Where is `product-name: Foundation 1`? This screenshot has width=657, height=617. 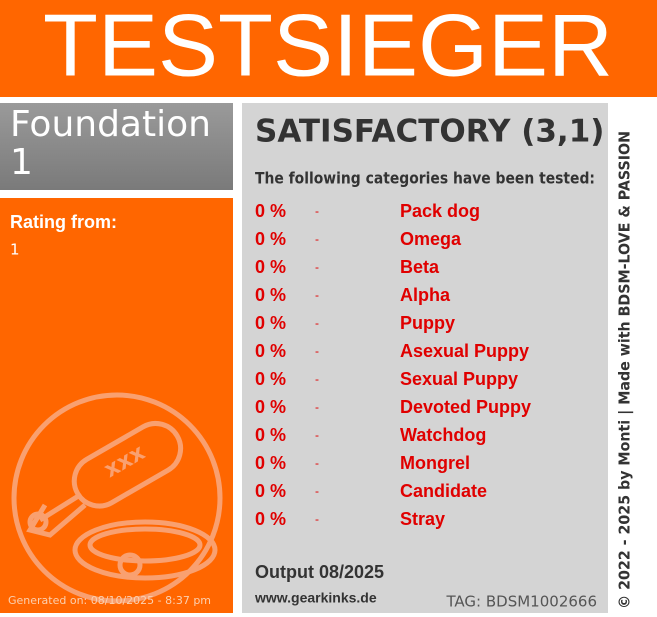 product-name: Foundation 1 is located at coordinates (116, 143).